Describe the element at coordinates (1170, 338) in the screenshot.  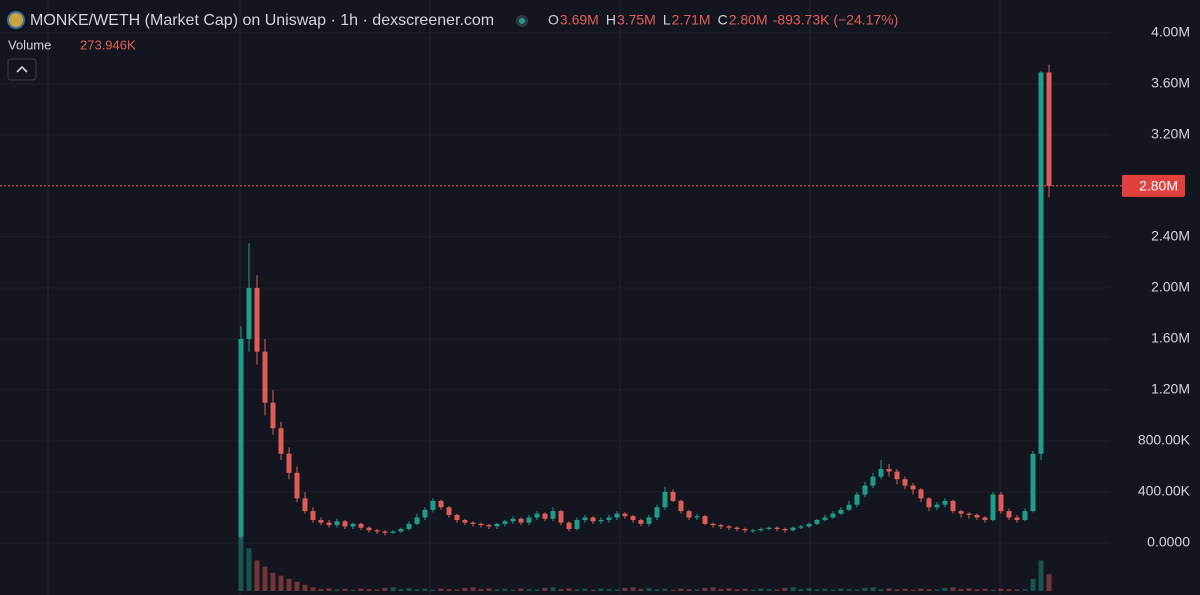
I see `y-tick-label: 1.60M` at that location.